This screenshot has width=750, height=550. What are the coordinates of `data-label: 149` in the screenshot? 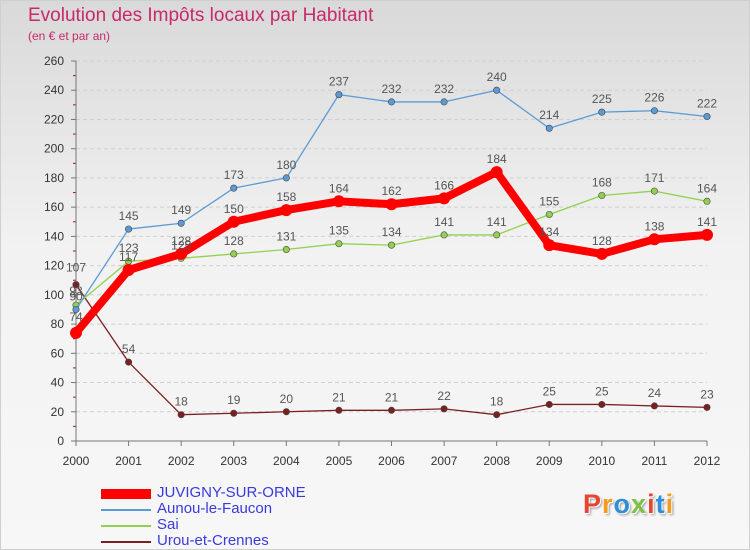 It's located at (181, 210).